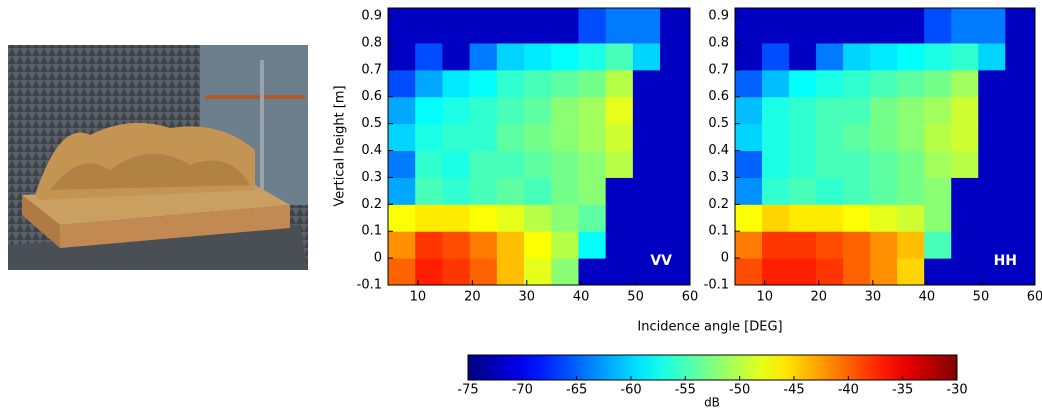 The height and width of the screenshot is (409, 1042). Describe the element at coordinates (630, 390) in the screenshot. I see `colorbar-tick-label: -60` at that location.